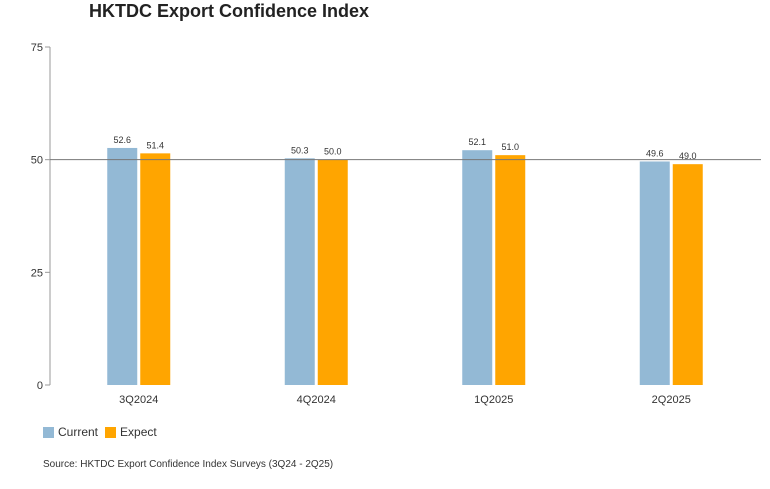  Describe the element at coordinates (671, 400) in the screenshot. I see `x-tick-label-2Q2025: 2Q2025` at that location.